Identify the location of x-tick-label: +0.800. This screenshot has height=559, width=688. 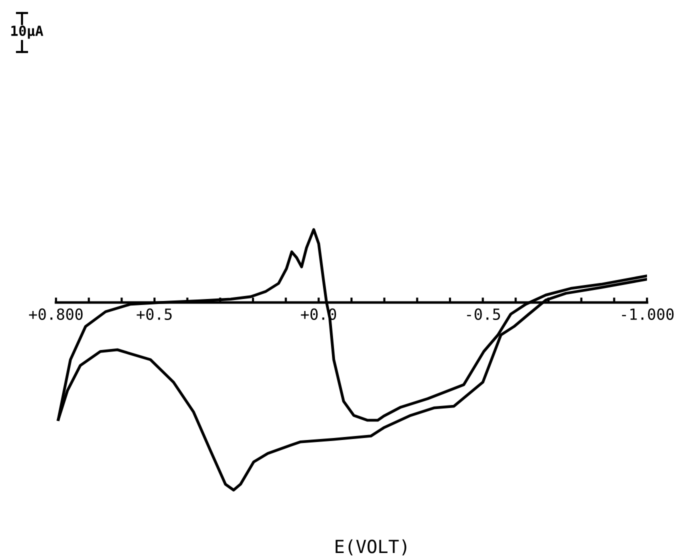
(56, 314).